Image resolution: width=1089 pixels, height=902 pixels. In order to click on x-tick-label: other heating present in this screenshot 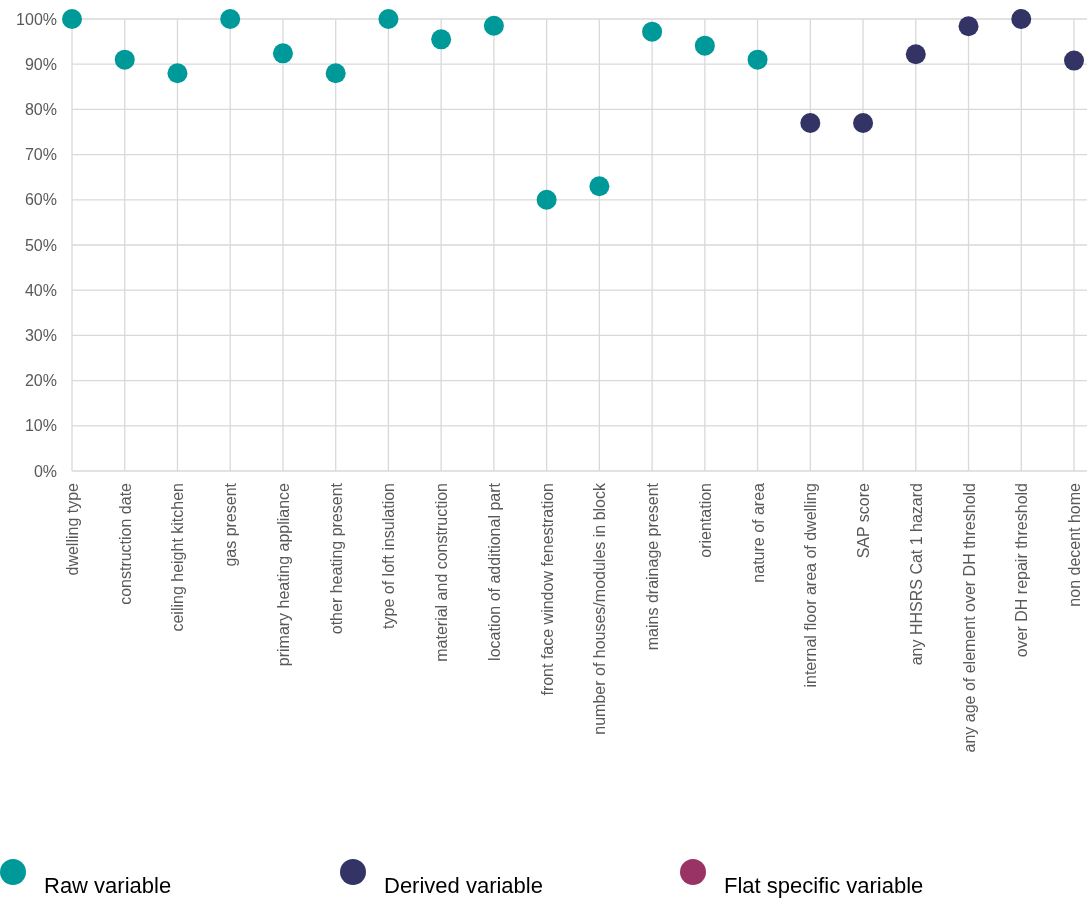, I will do `click(336, 558)`.